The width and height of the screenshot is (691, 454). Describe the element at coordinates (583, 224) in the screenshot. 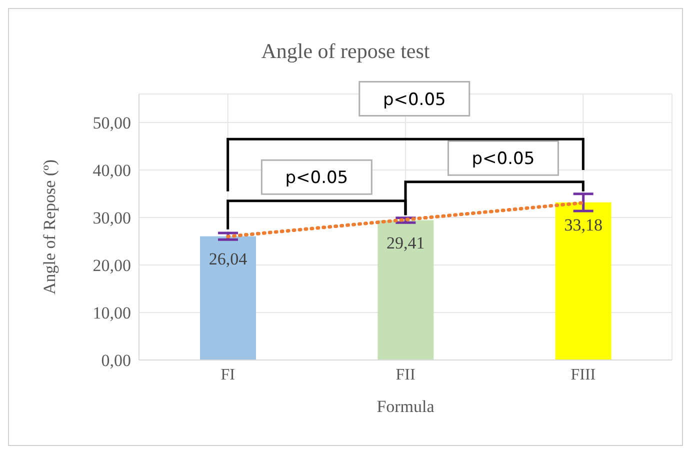

I see `data-label: 33,18` at that location.